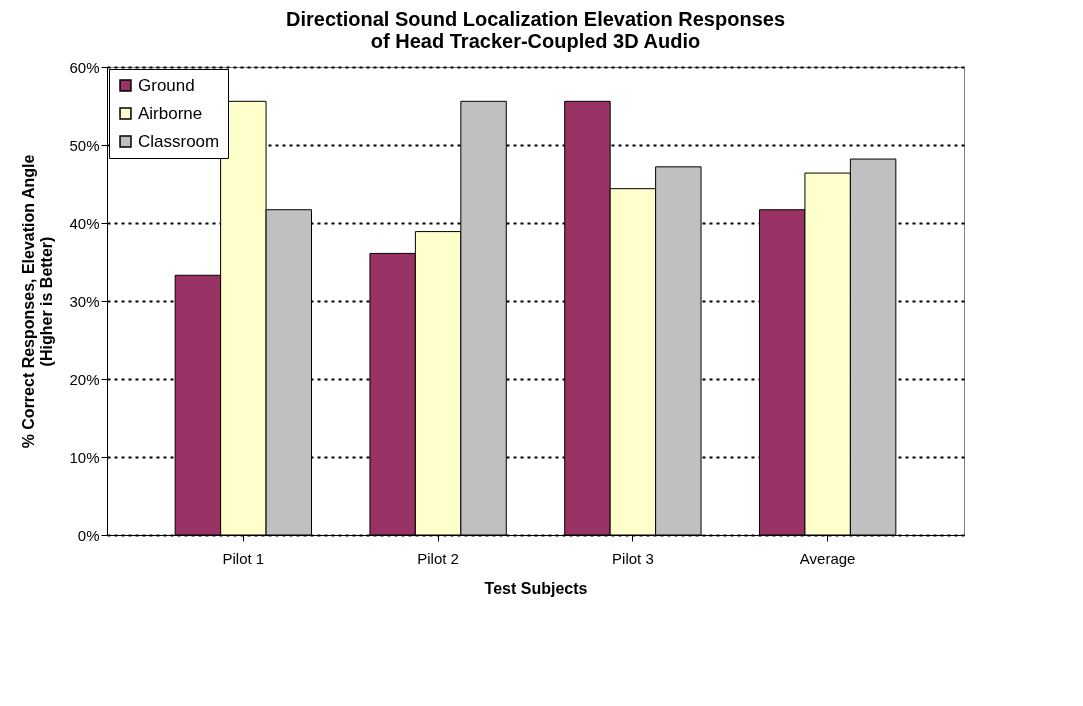 This screenshot has width=1083, height=706. Describe the element at coordinates (179, 141) in the screenshot. I see `legend-label: Classroom` at that location.